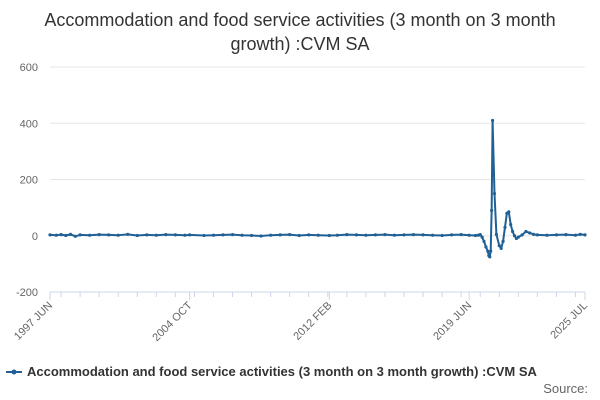 This screenshot has width=600, height=400. Describe the element at coordinates (172, 321) in the screenshot. I see `x-tick-label: 2004 OCT` at that location.